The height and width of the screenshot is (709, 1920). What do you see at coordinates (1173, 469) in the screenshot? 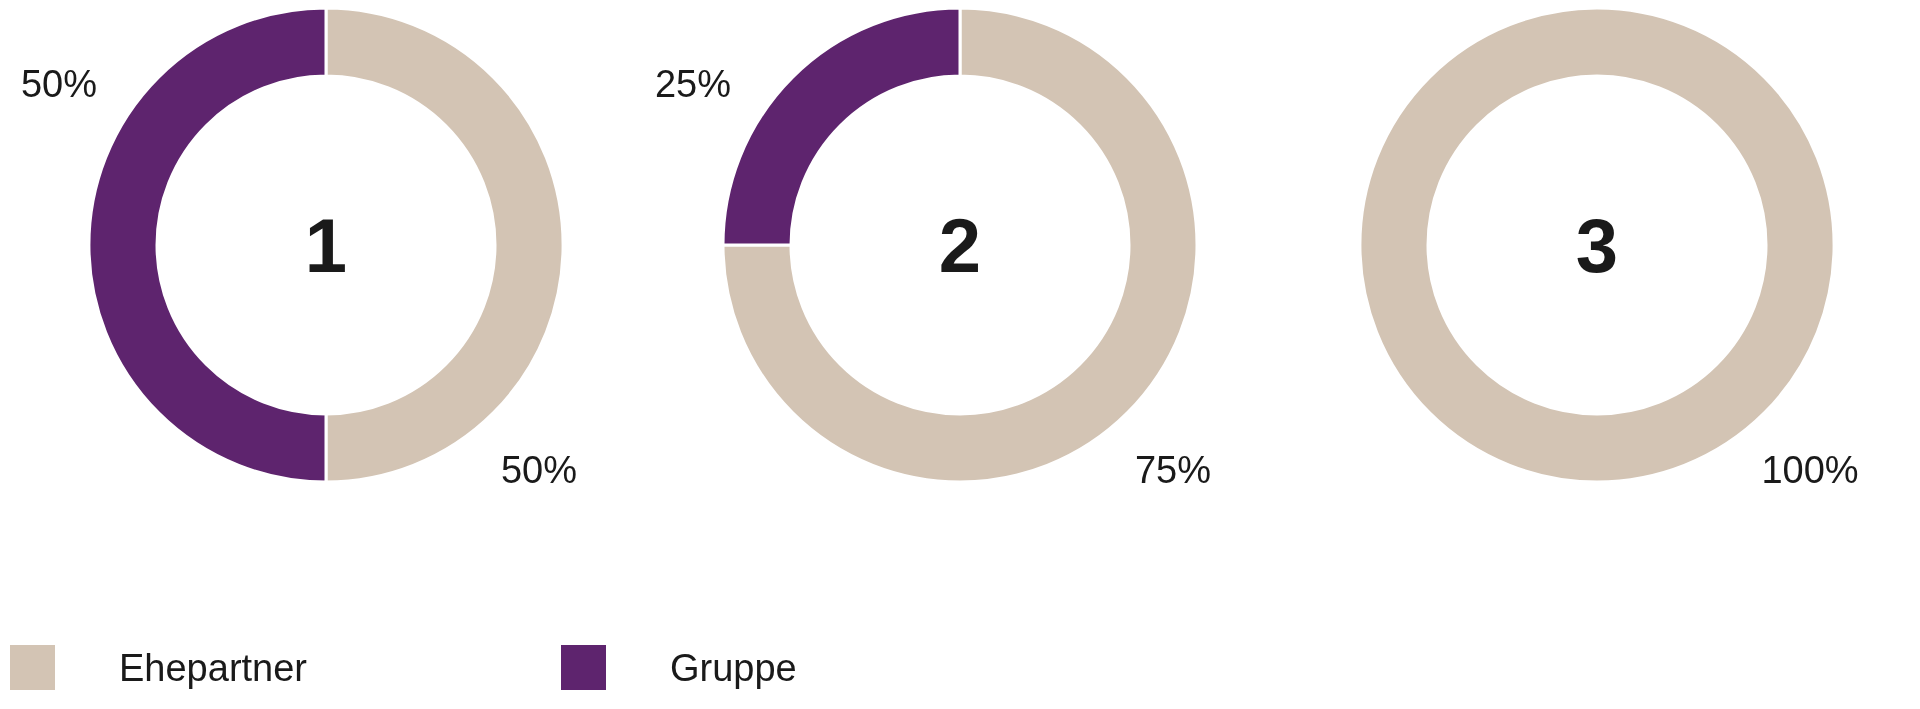
I see `data-label: 75%` at bounding box center [1173, 469].